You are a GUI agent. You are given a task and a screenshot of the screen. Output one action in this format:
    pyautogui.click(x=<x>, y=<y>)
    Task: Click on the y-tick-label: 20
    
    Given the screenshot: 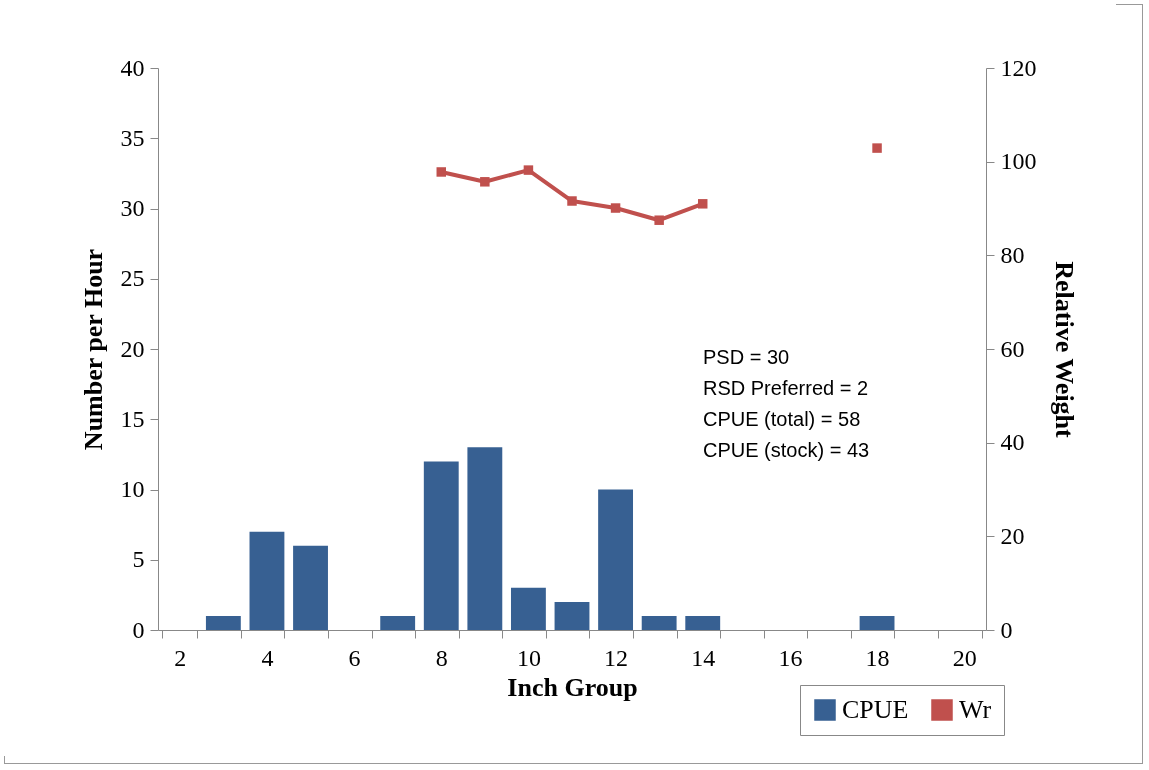 What is the action you would take?
    pyautogui.click(x=132, y=348)
    